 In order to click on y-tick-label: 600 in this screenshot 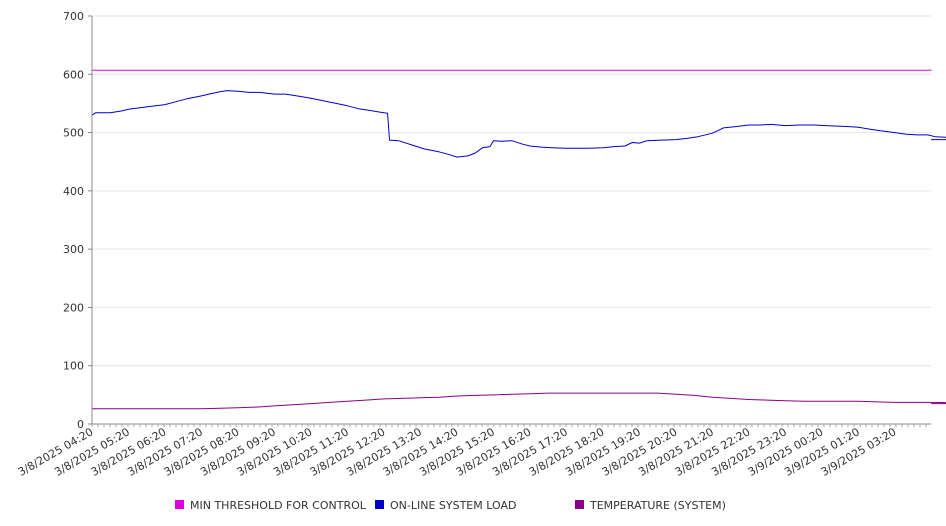, I will do `click(73, 74)`.